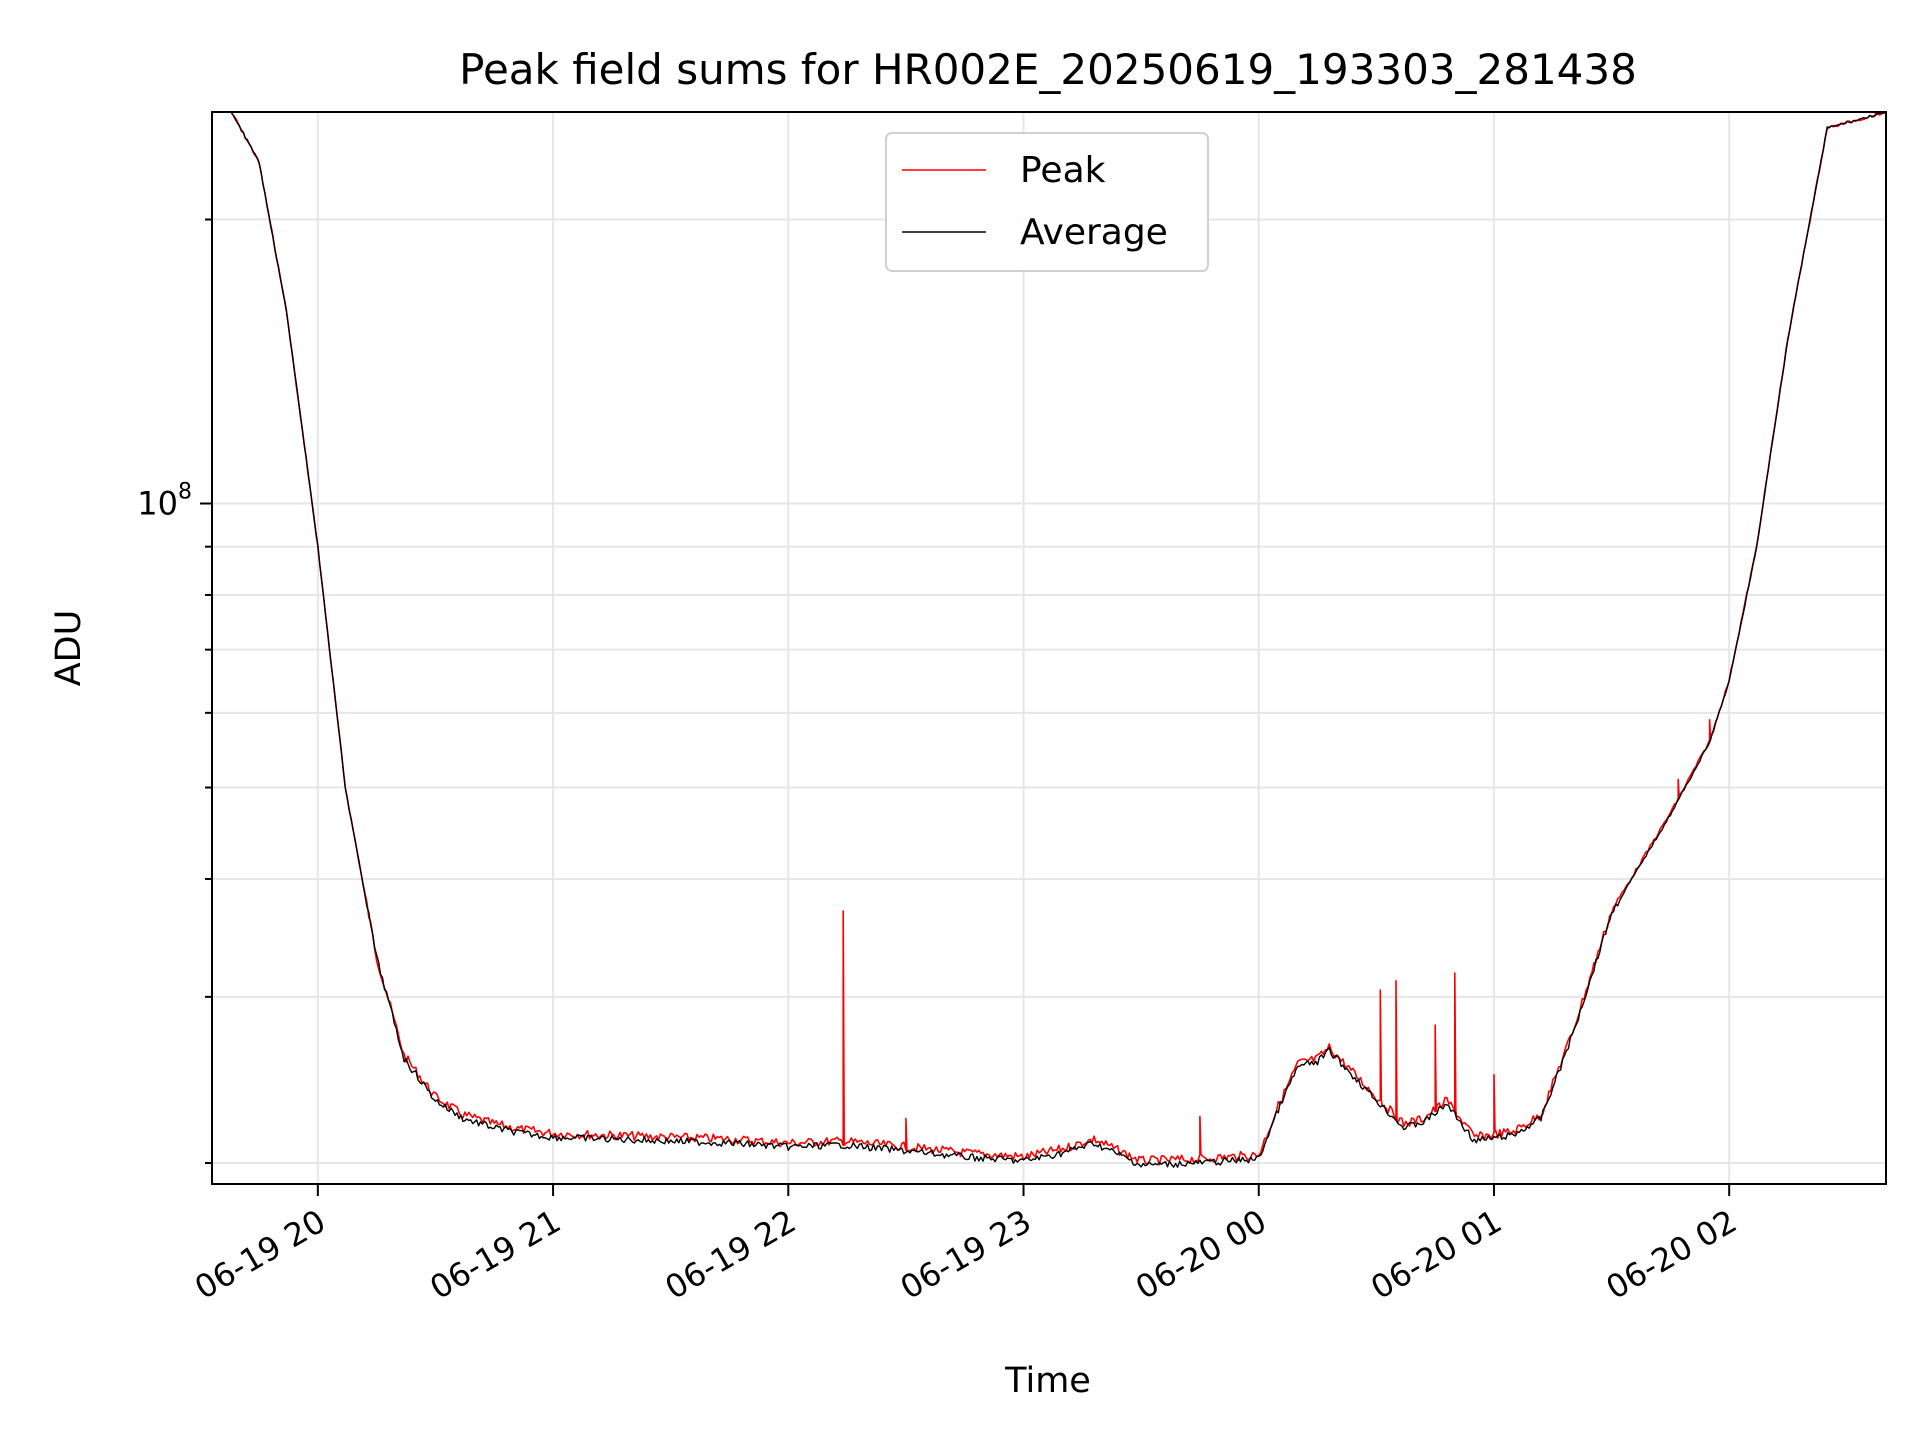 The width and height of the screenshot is (1920, 1440). I want to click on legend: Peak Average, so click(1047, 202).